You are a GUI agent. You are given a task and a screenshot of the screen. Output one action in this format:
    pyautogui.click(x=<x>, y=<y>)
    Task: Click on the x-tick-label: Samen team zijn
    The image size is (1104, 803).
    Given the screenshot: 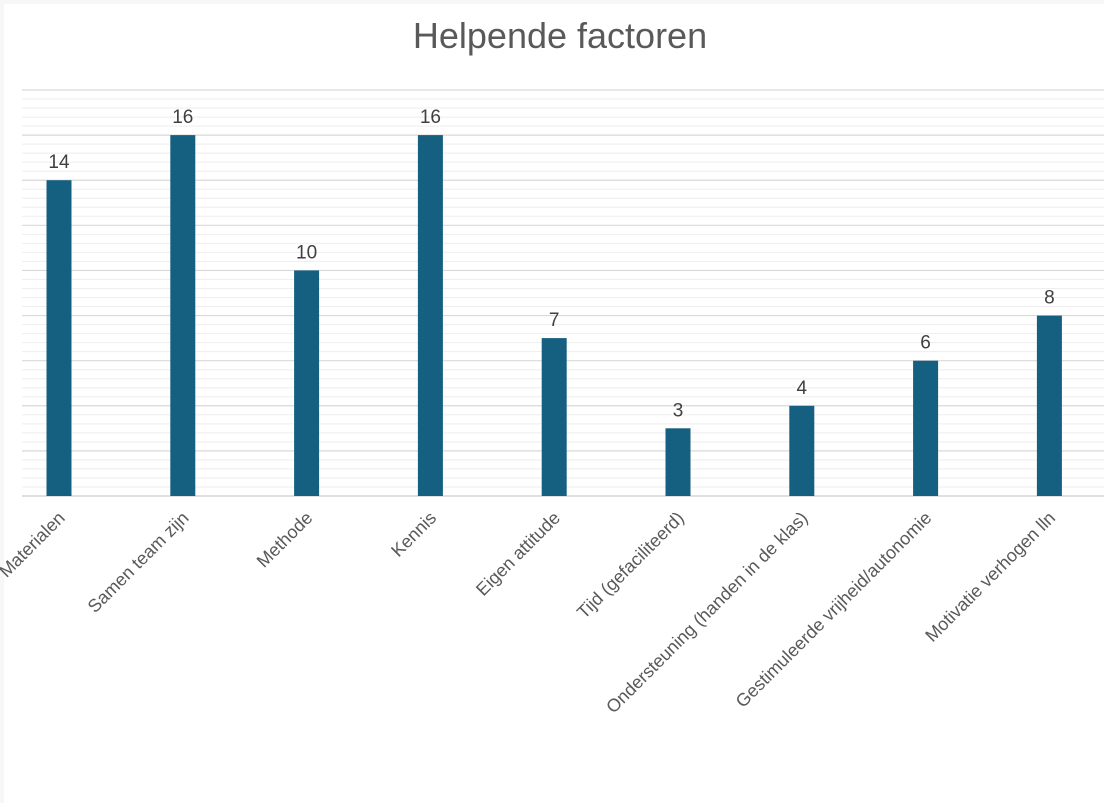 What is the action you would take?
    pyautogui.click(x=138, y=562)
    